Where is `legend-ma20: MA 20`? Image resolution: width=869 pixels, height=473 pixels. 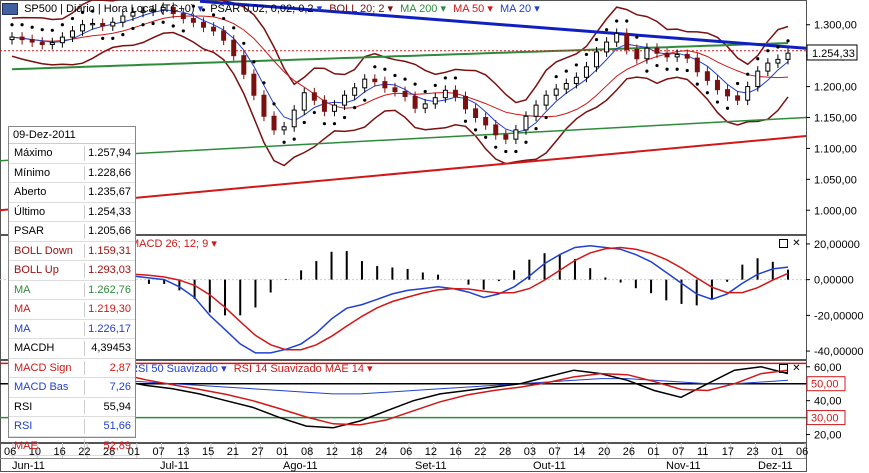
legend-ma20: MA 20 is located at coordinates (515, 9).